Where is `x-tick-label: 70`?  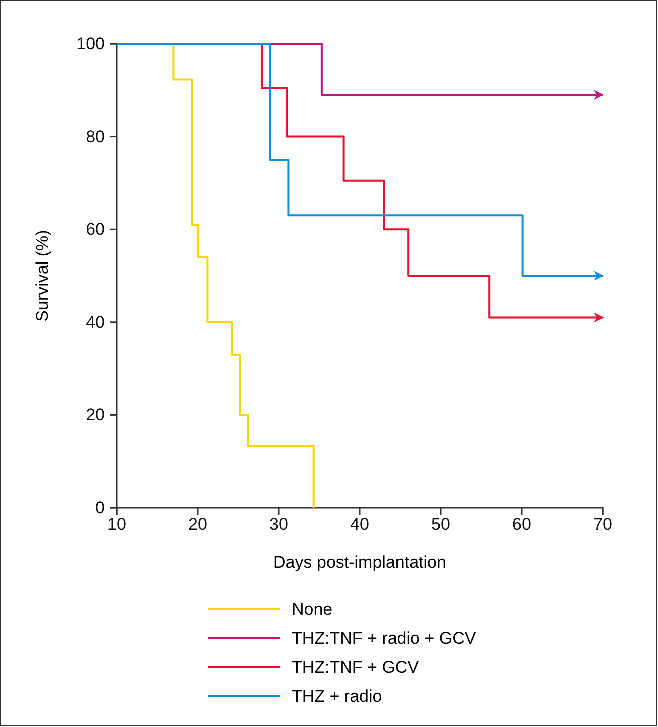 x-tick-label: 70 is located at coordinates (603, 524).